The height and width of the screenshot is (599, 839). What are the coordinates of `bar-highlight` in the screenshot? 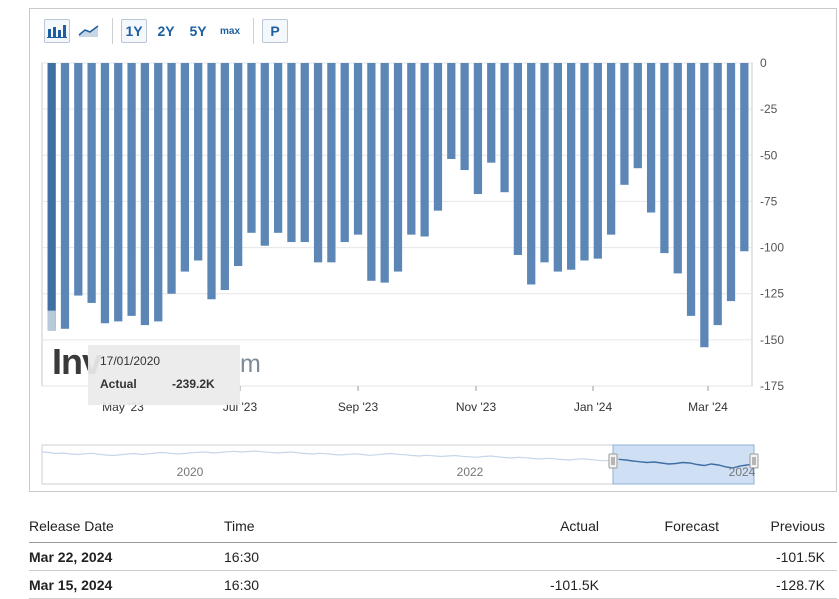 It's located at (51, 320).